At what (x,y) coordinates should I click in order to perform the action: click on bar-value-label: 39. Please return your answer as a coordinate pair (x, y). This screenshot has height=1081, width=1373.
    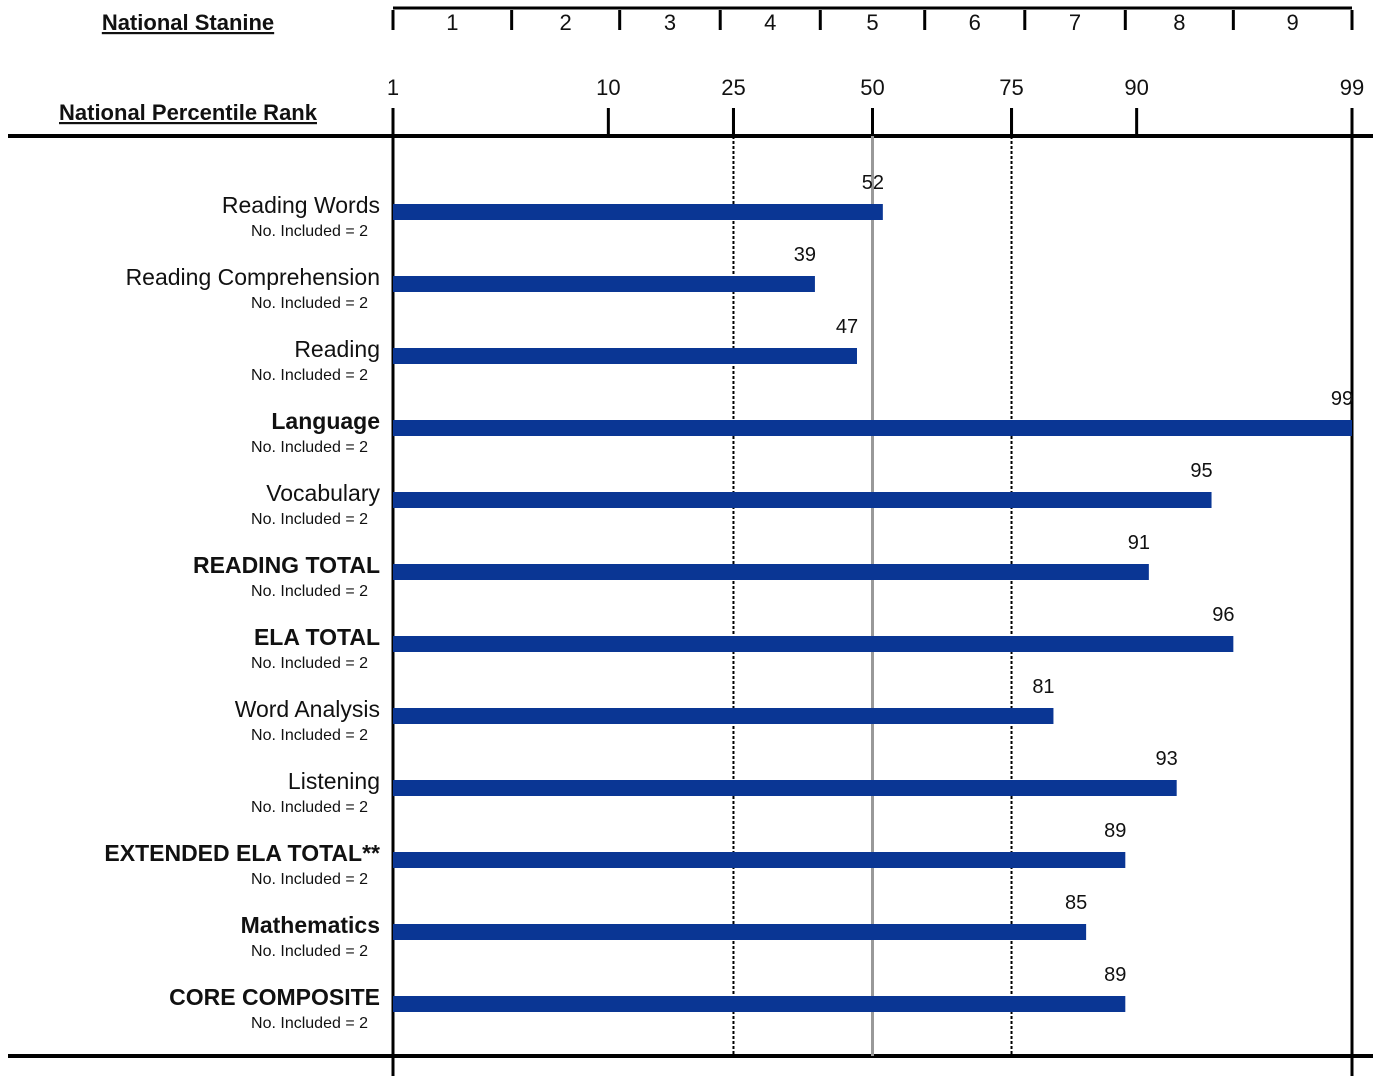
    Looking at the image, I should click on (805, 255).